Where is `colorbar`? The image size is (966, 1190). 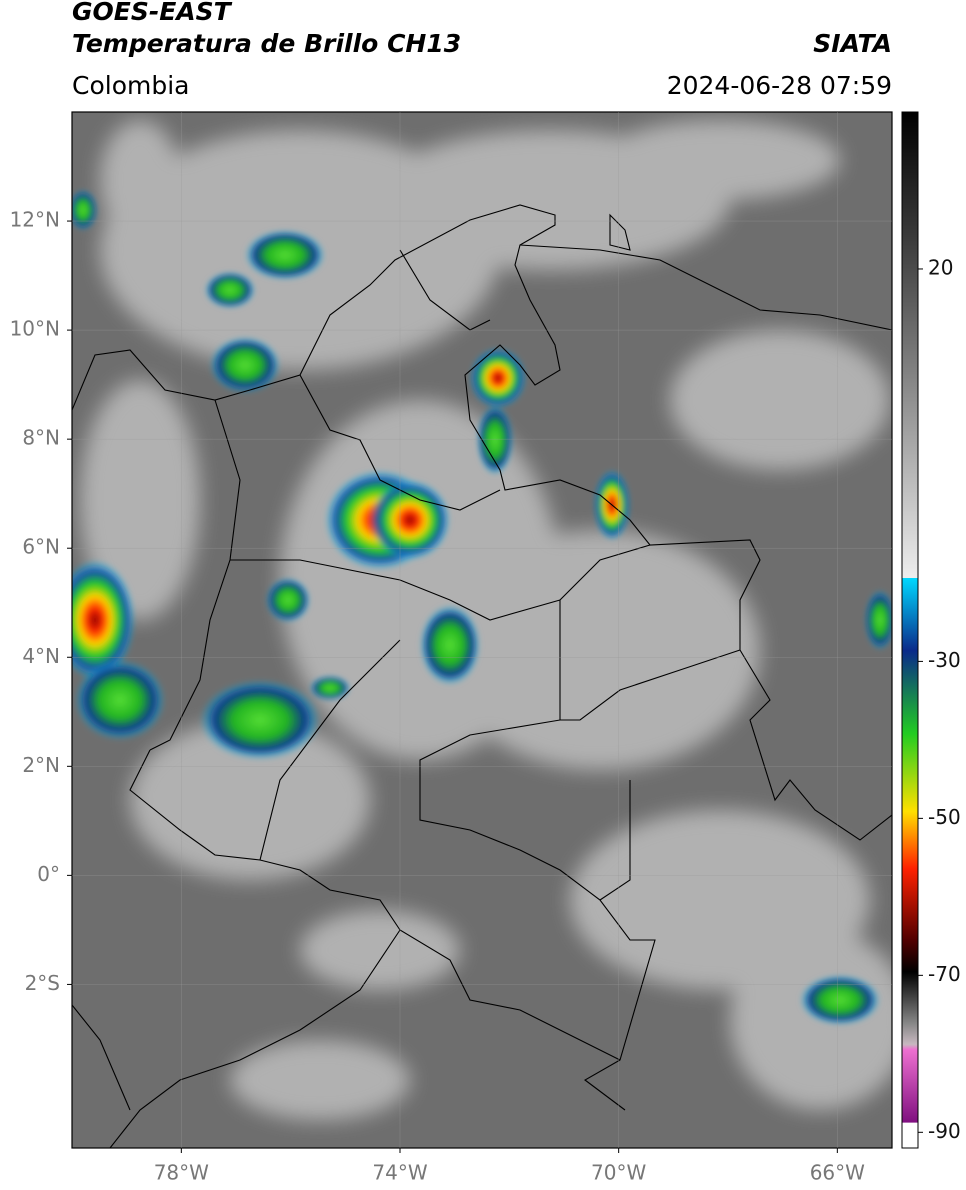 colorbar is located at coordinates (910, 630).